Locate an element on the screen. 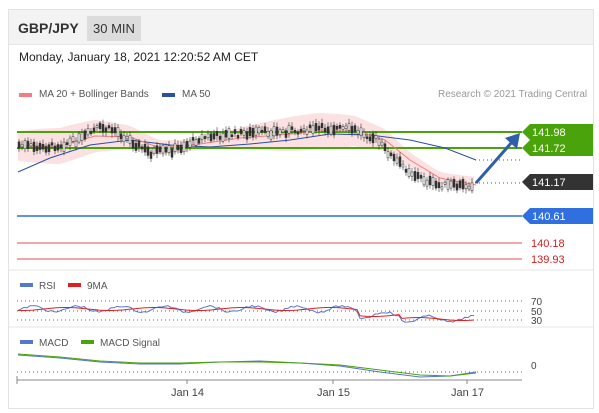 Image resolution: width=599 pixels, height=413 pixels. legend-ma50-label: MA 50 is located at coordinates (196, 94).